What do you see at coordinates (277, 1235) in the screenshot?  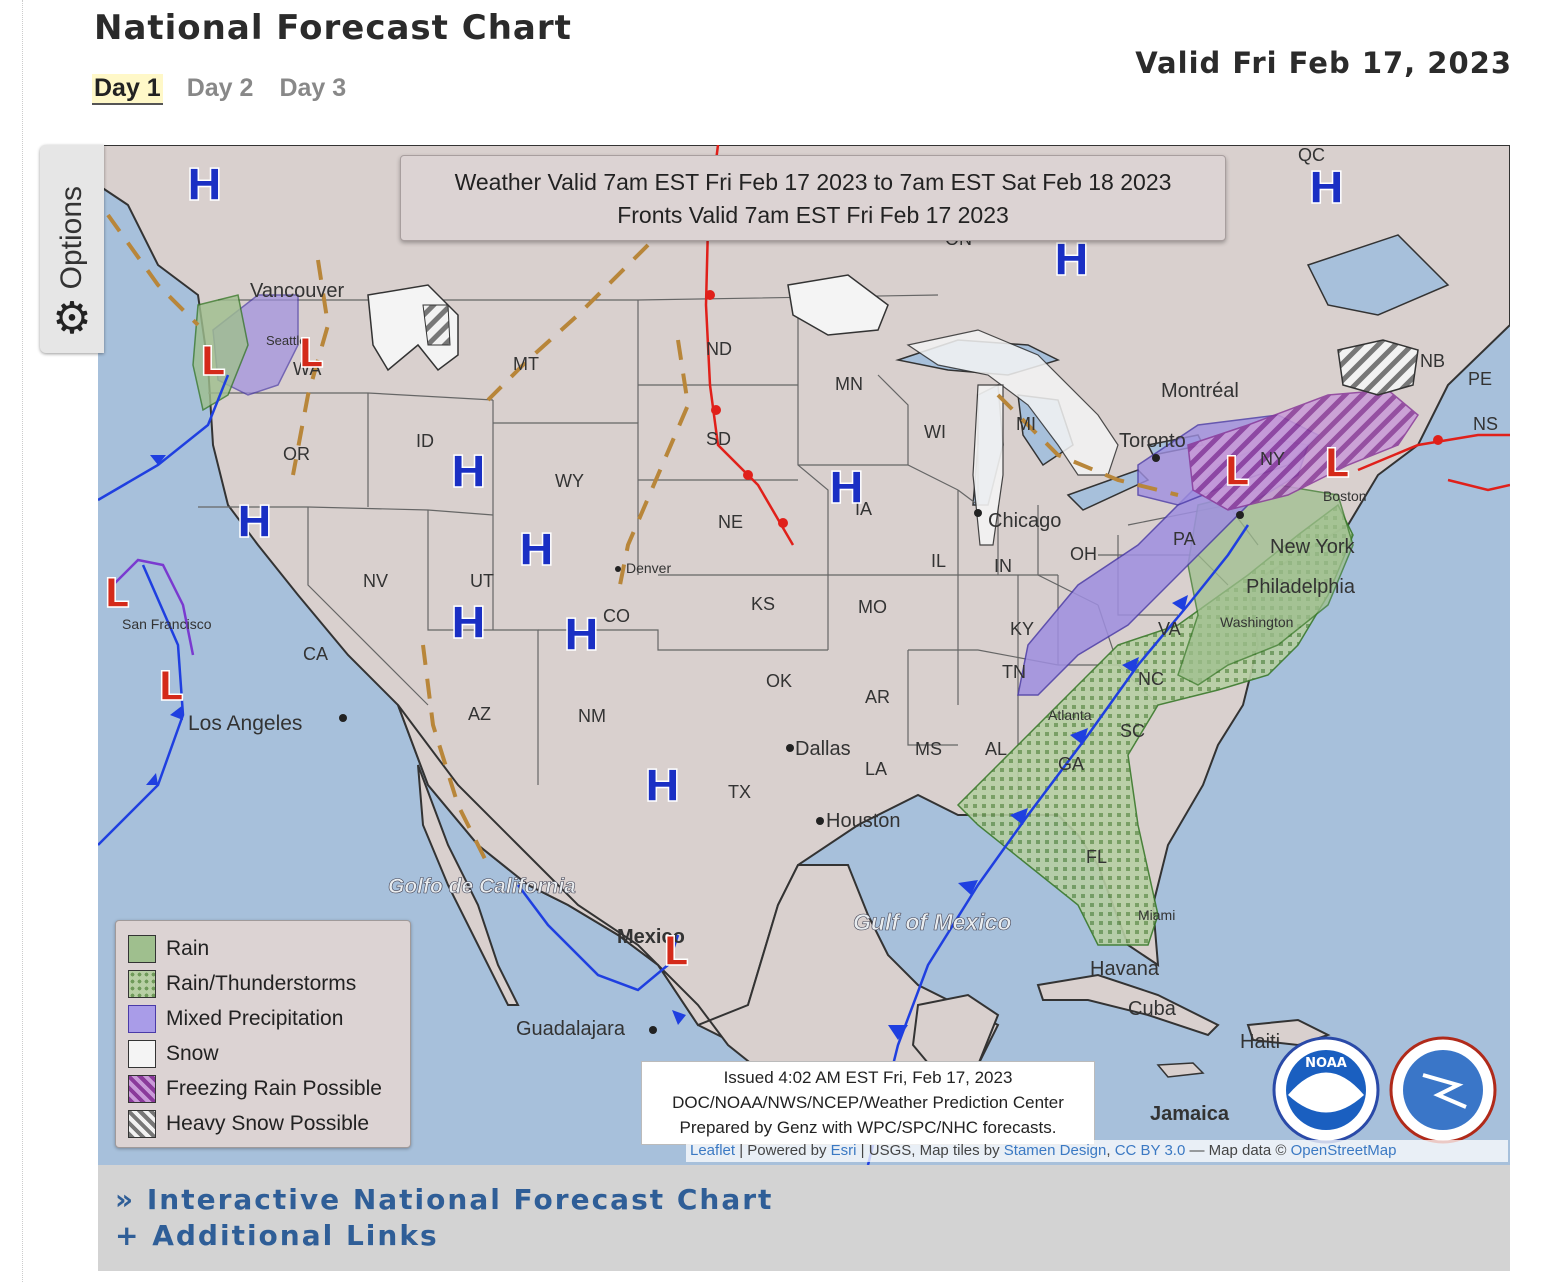 I see `additional-links-toggle: + Additional Links` at bounding box center [277, 1235].